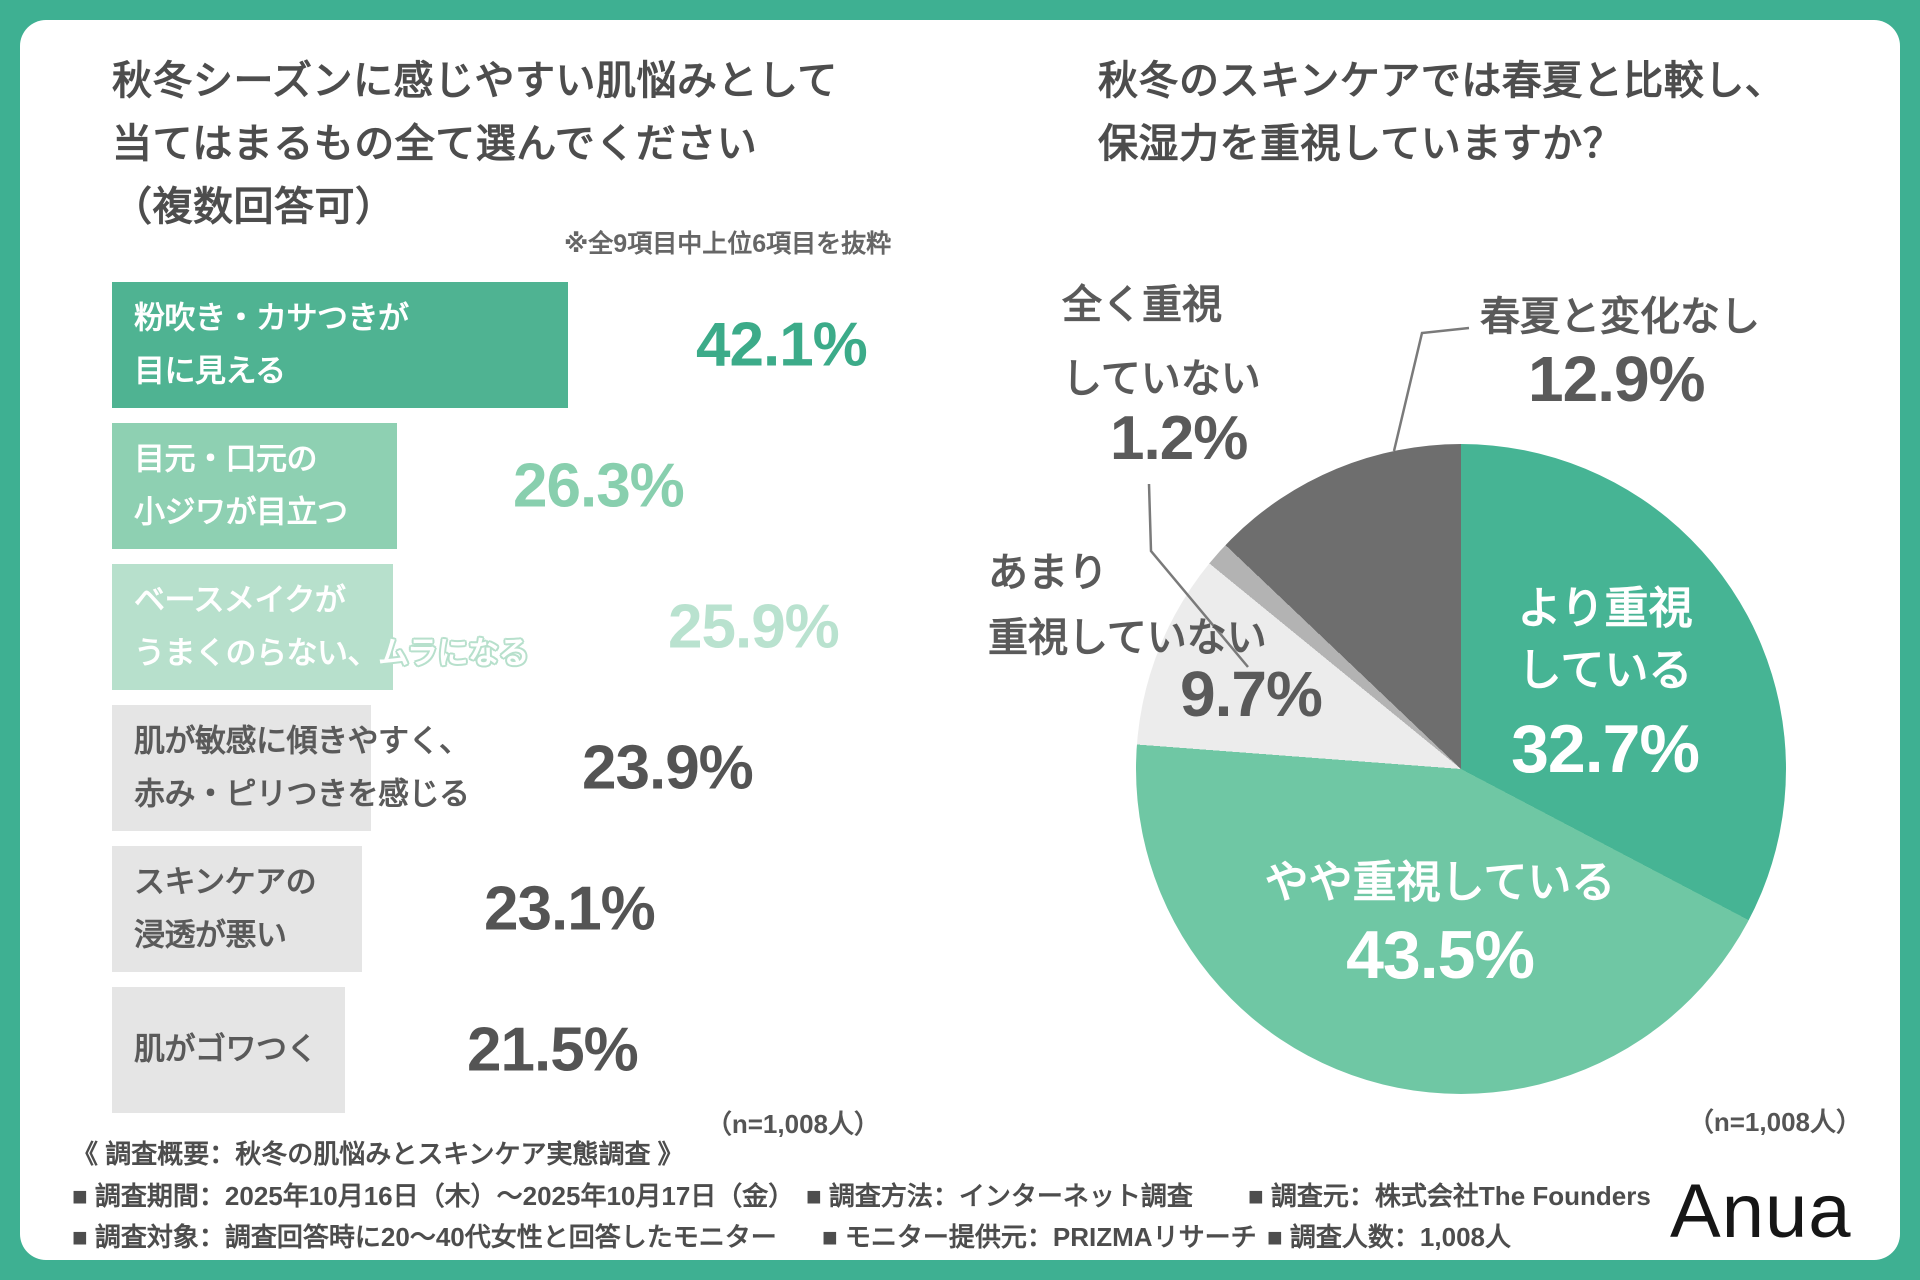 The width and height of the screenshot is (1920, 1280). I want to click on callout-no-change-value: 12.9%, so click(1616, 379).